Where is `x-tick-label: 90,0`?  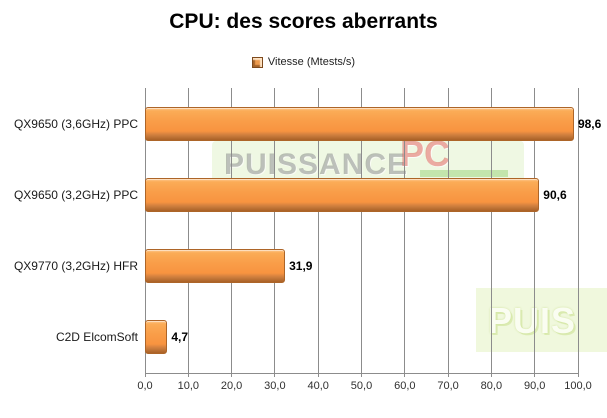 x-tick-label: 90,0 is located at coordinates (534, 386).